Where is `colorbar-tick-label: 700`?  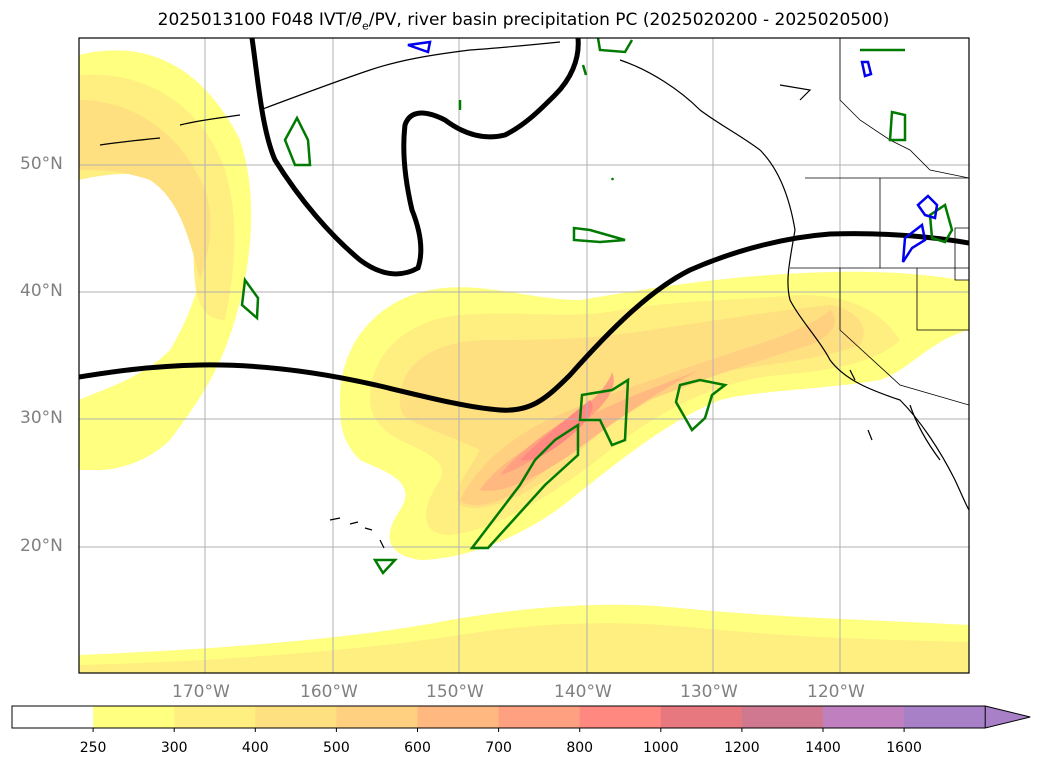
colorbar-tick-label: 700 is located at coordinates (498, 748).